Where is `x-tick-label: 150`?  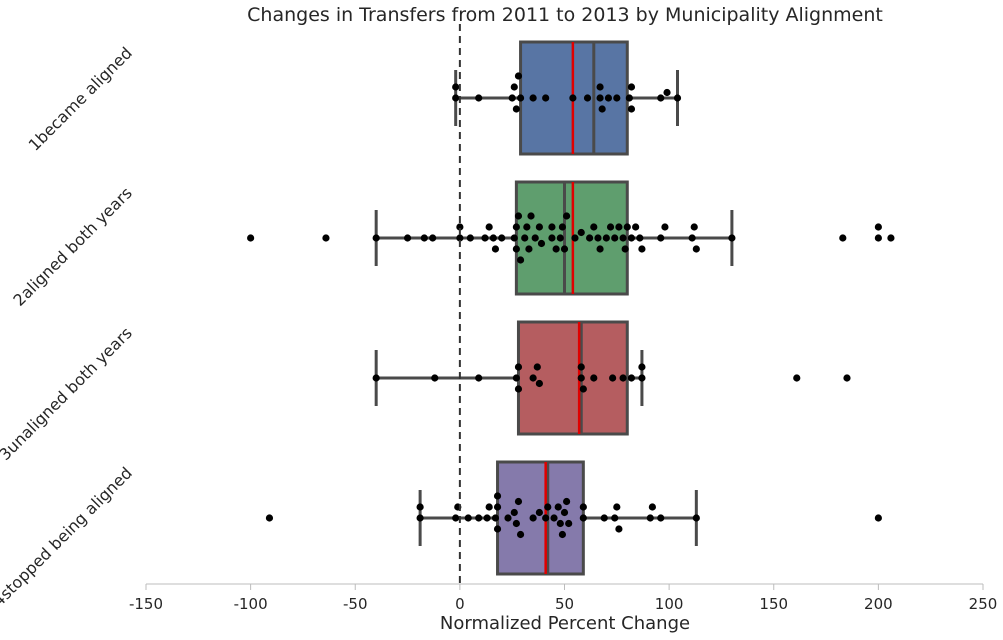 x-tick-label: 150 is located at coordinates (773, 604).